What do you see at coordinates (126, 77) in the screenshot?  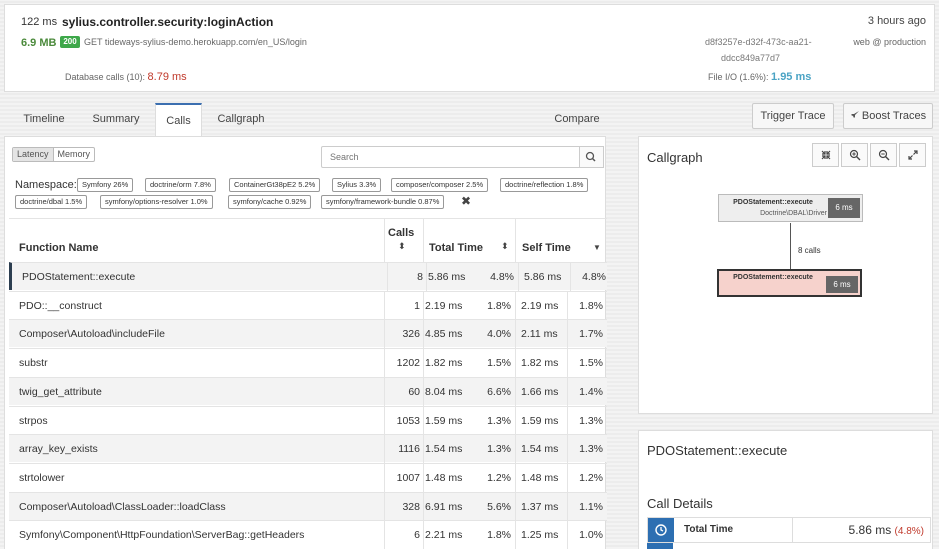 I see `database-calls: Database calls (10): 8.79 ms` at bounding box center [126, 77].